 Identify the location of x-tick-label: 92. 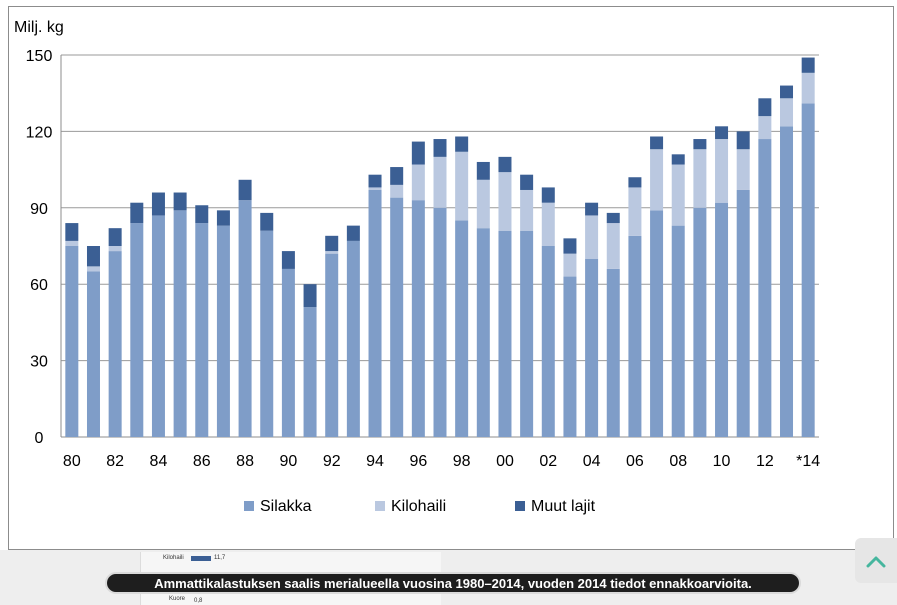
(332, 461).